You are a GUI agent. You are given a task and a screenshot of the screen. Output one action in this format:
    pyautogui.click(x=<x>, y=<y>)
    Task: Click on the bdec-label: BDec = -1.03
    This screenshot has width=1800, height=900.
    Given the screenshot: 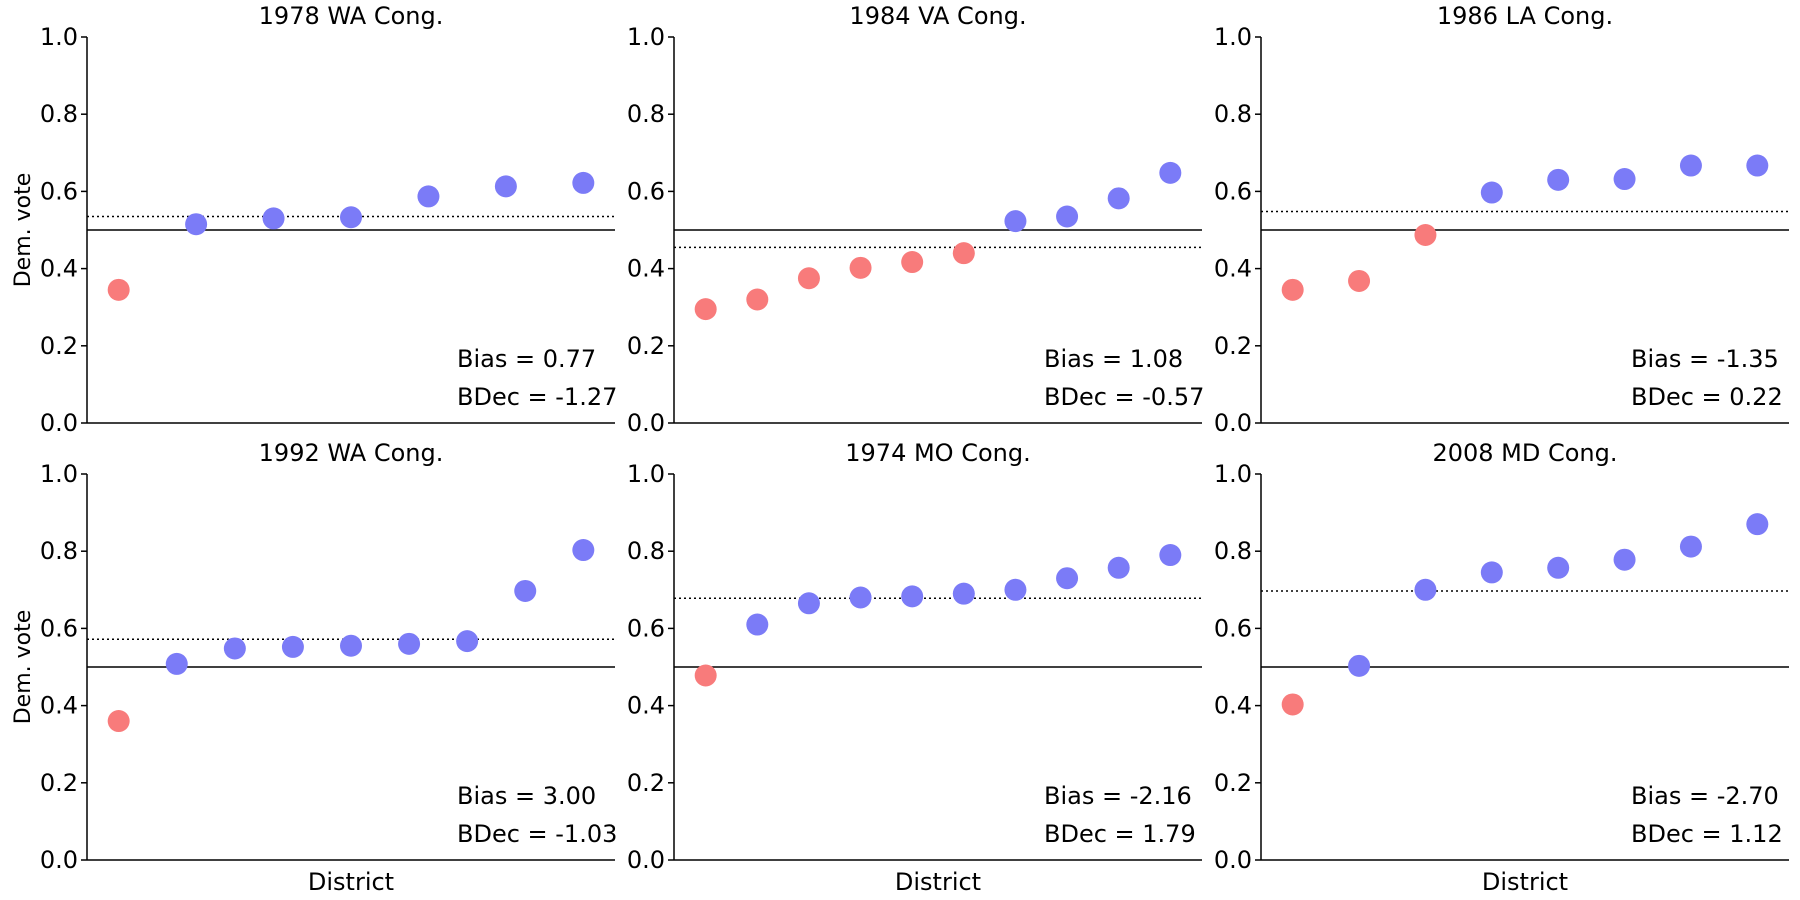 What is the action you would take?
    pyautogui.click(x=537, y=834)
    